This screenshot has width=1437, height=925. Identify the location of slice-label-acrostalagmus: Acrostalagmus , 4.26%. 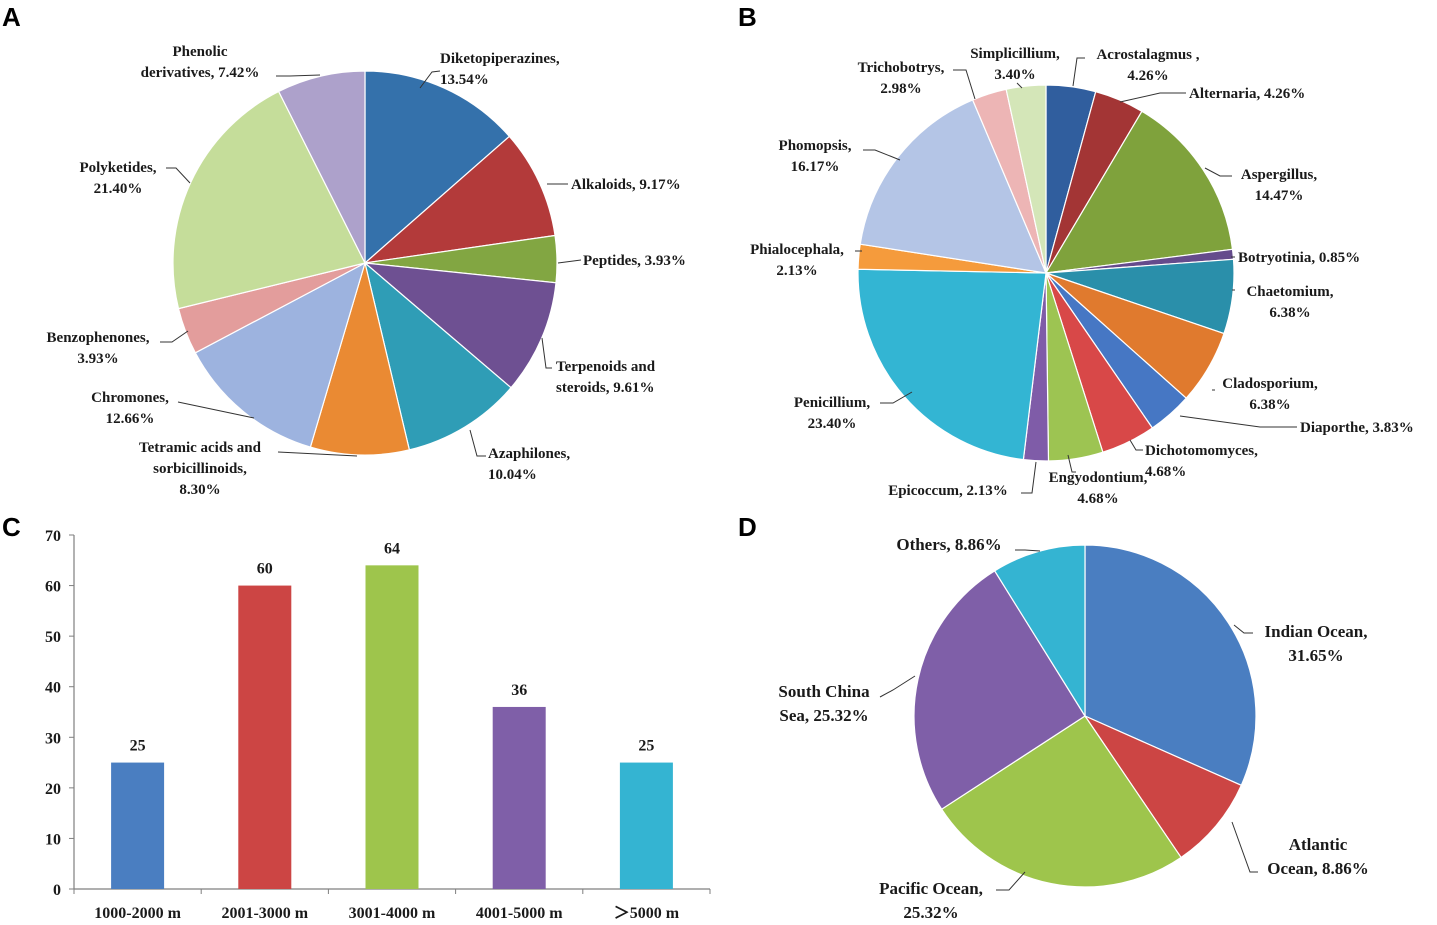
(1147, 65).